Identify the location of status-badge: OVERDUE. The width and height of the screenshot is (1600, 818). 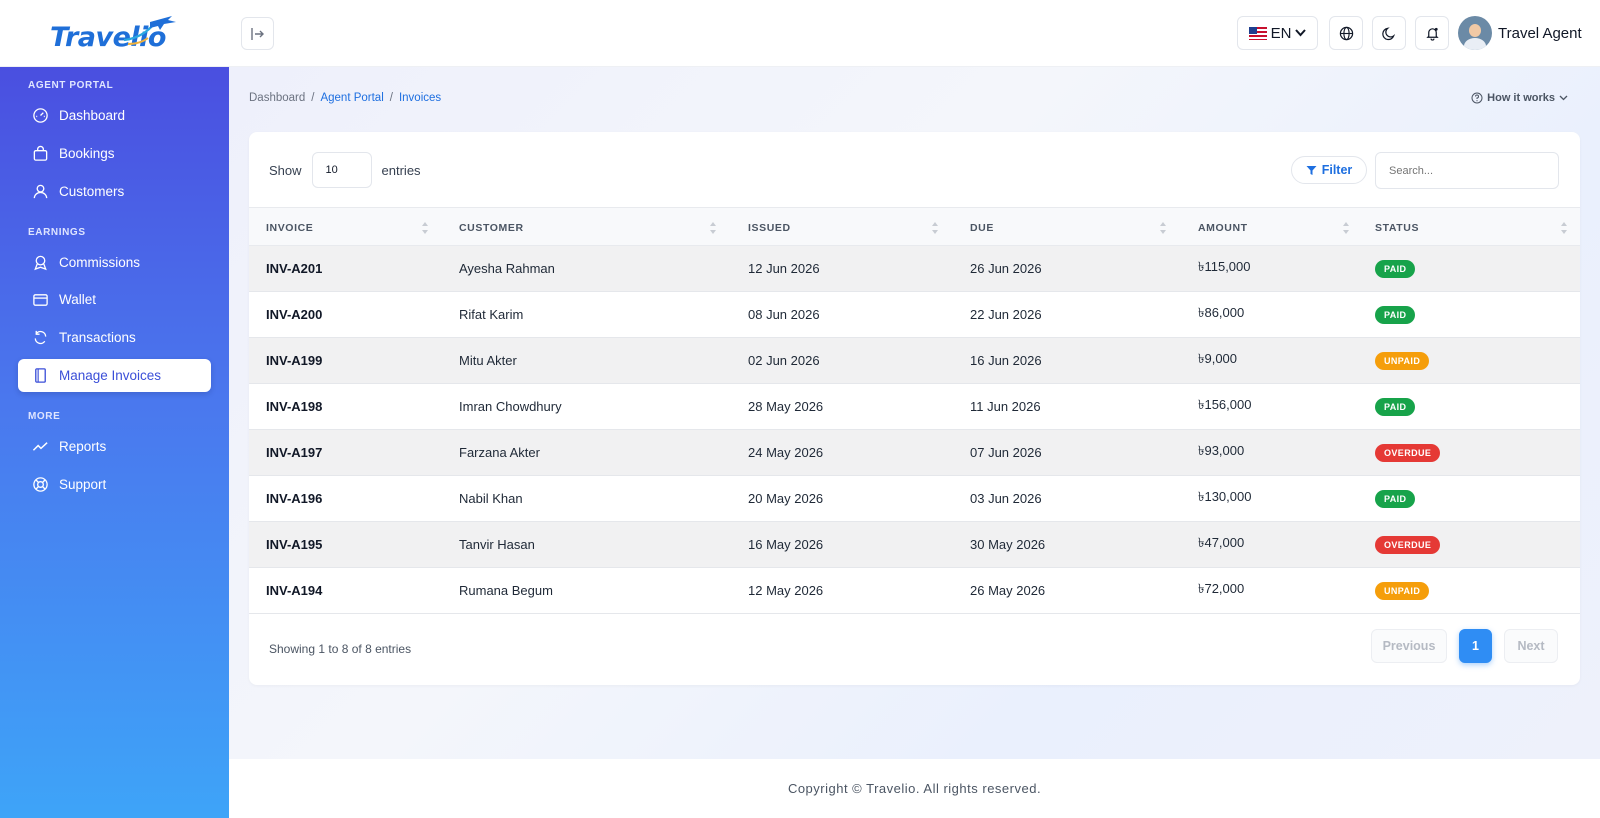
(1408, 544).